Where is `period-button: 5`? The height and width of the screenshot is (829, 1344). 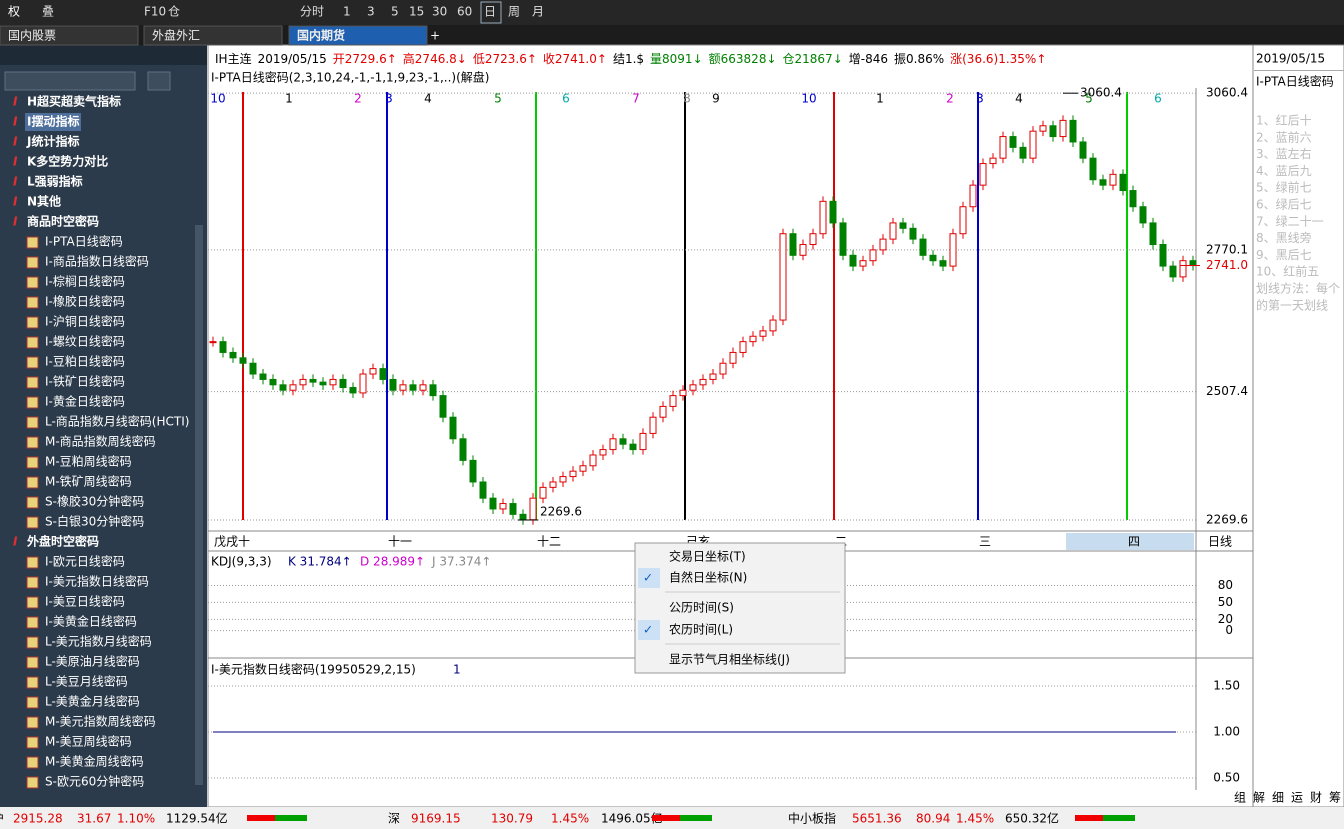 period-button: 5 is located at coordinates (395, 12).